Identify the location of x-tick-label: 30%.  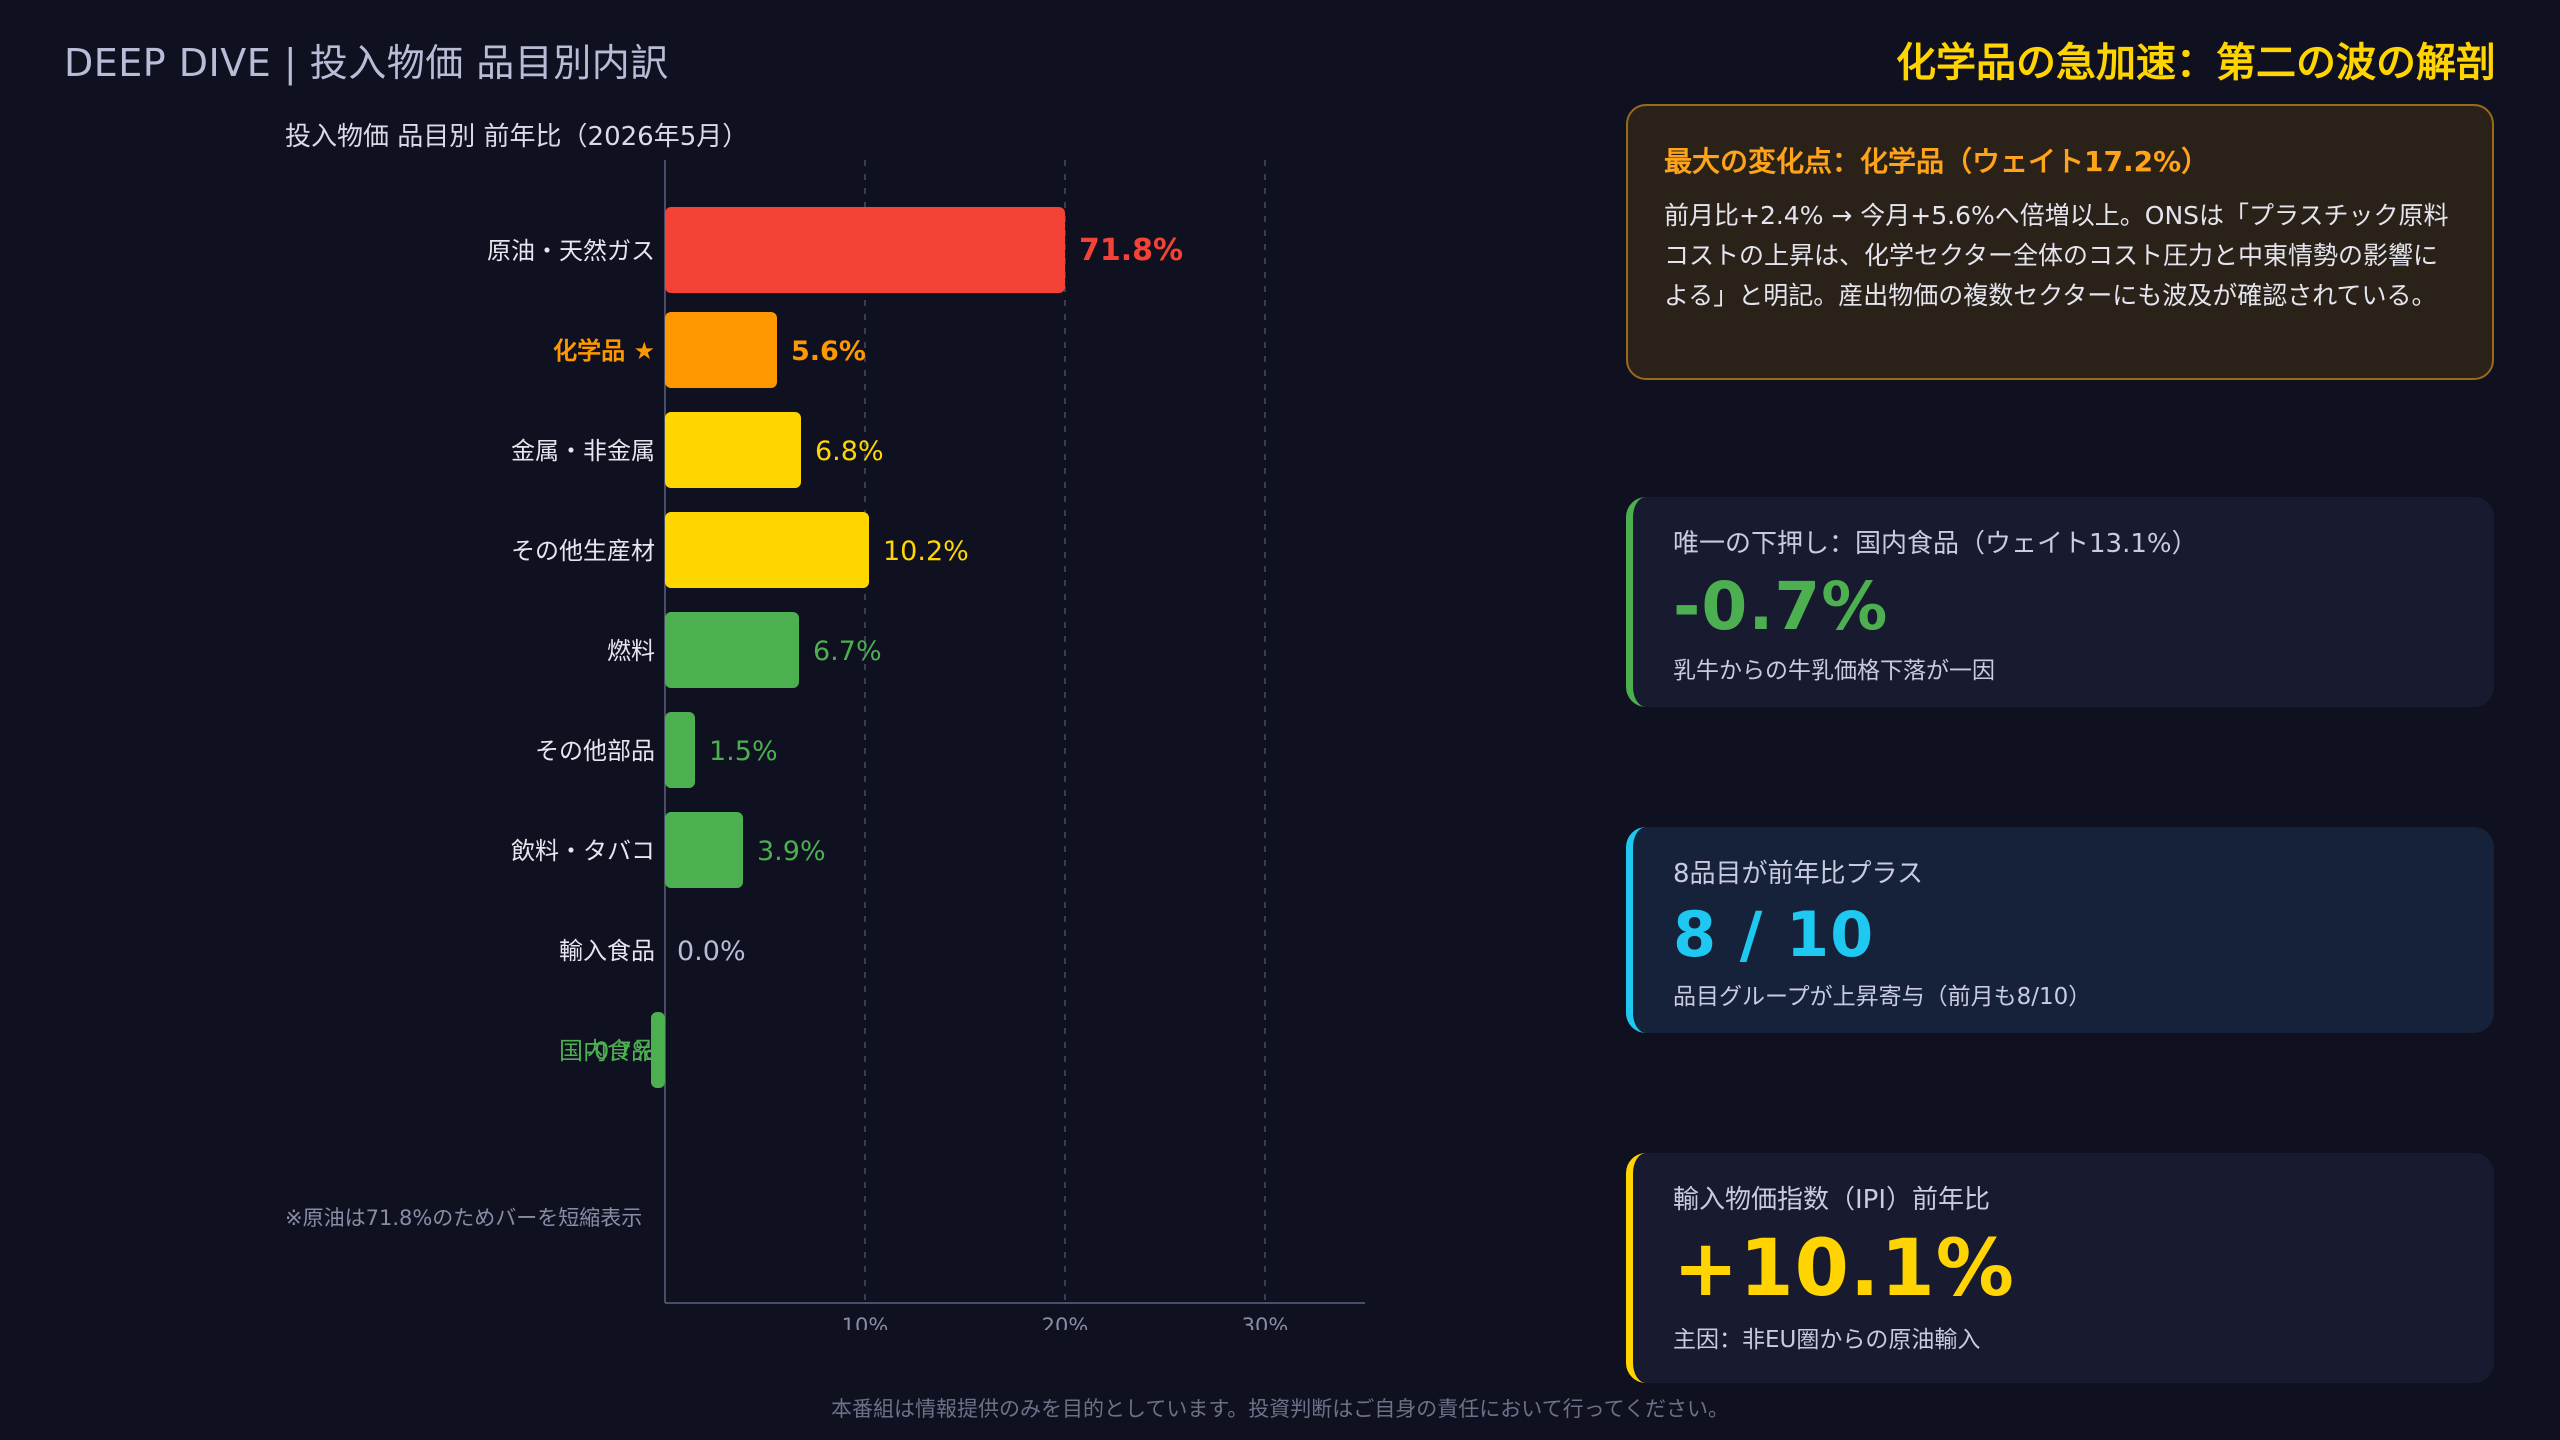
(1265, 1322).